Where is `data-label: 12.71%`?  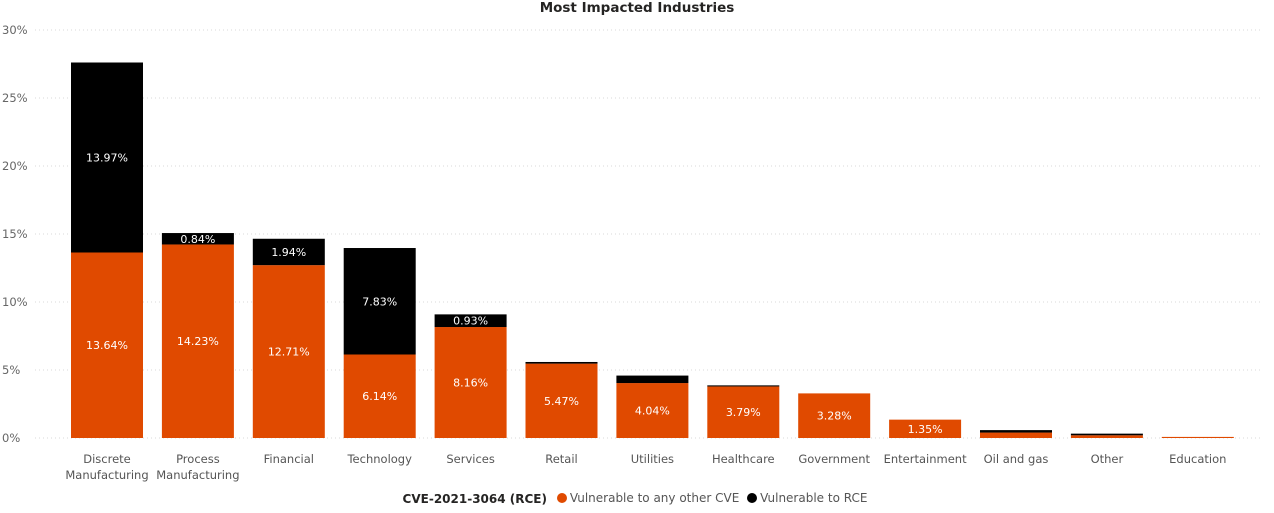 data-label: 12.71% is located at coordinates (289, 352).